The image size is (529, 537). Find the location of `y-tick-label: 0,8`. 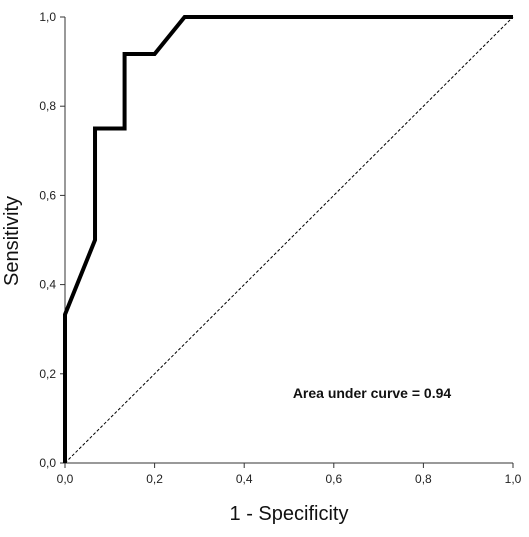

y-tick-label: 0,8 is located at coordinates (47, 106).